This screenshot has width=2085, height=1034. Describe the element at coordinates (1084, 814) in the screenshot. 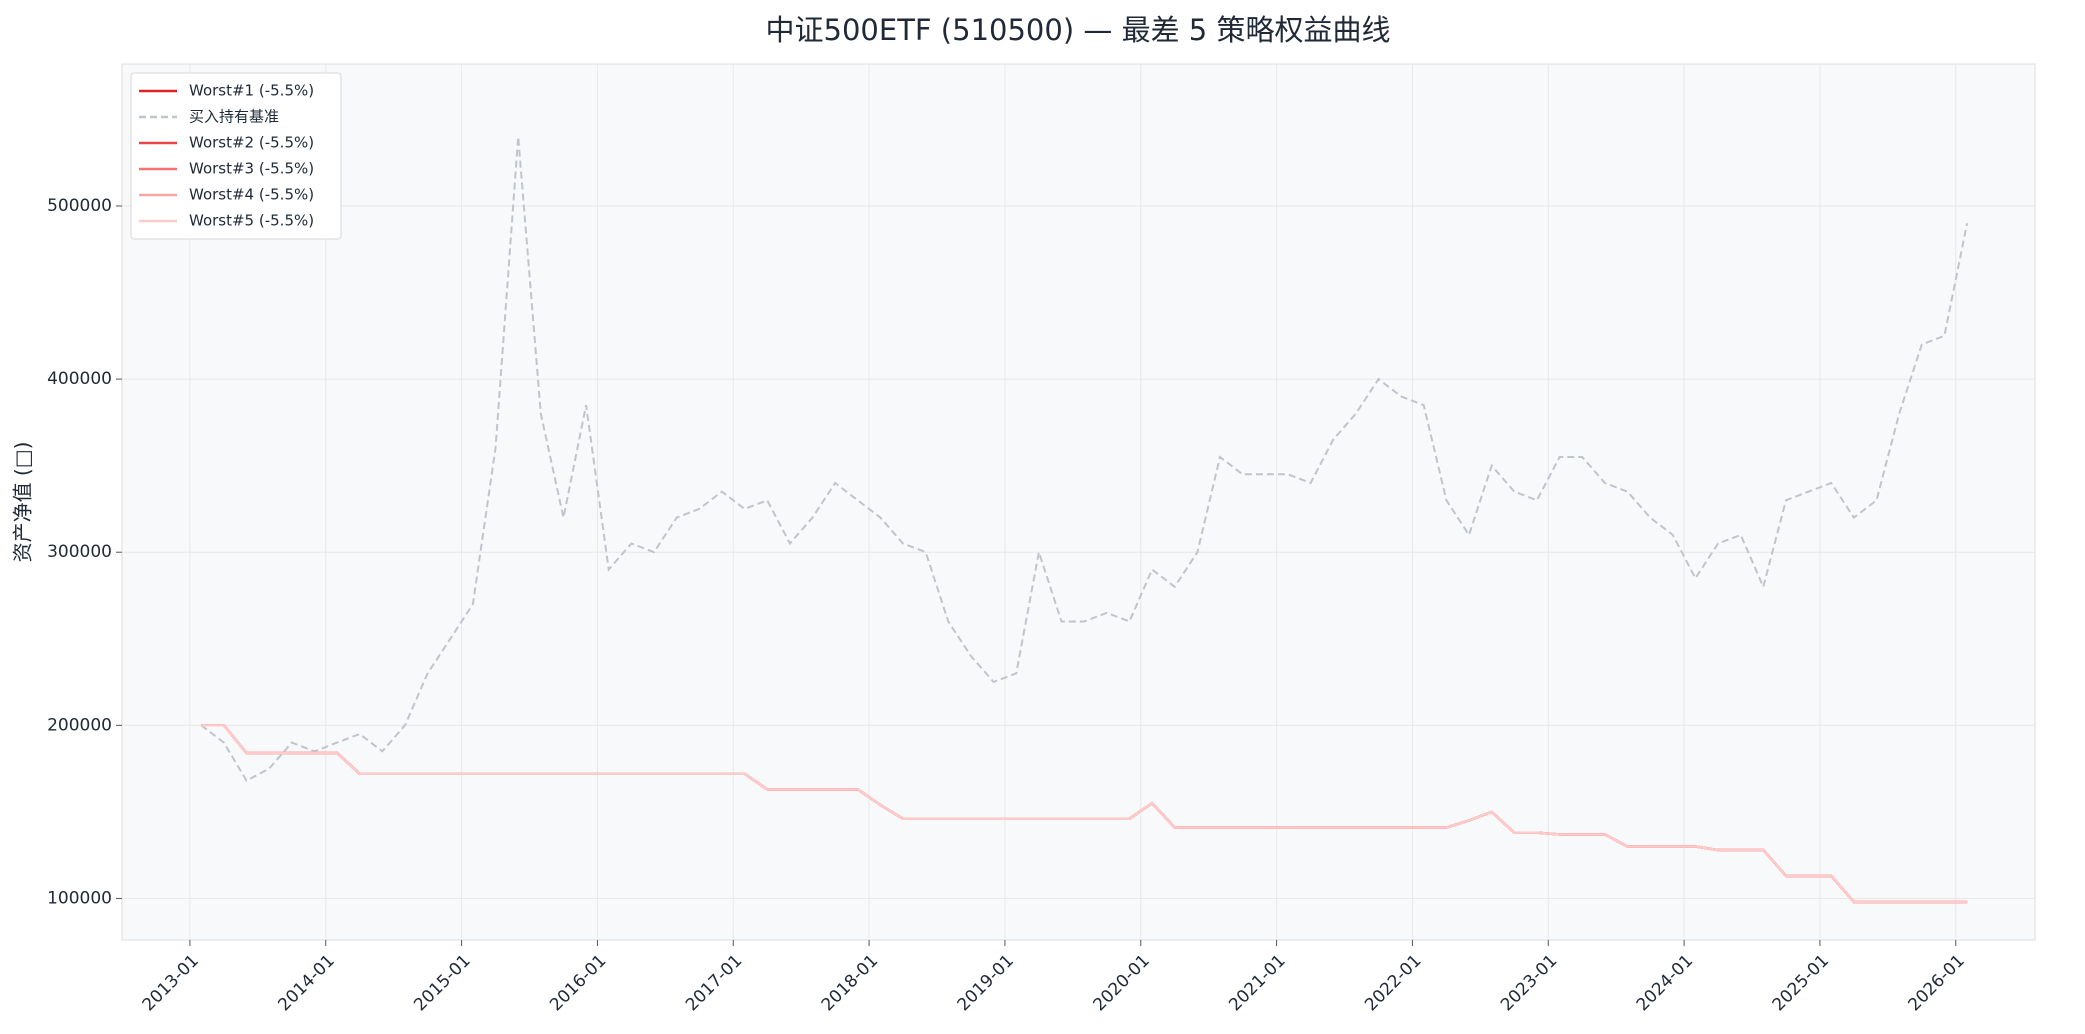

I see `series-line` at that location.